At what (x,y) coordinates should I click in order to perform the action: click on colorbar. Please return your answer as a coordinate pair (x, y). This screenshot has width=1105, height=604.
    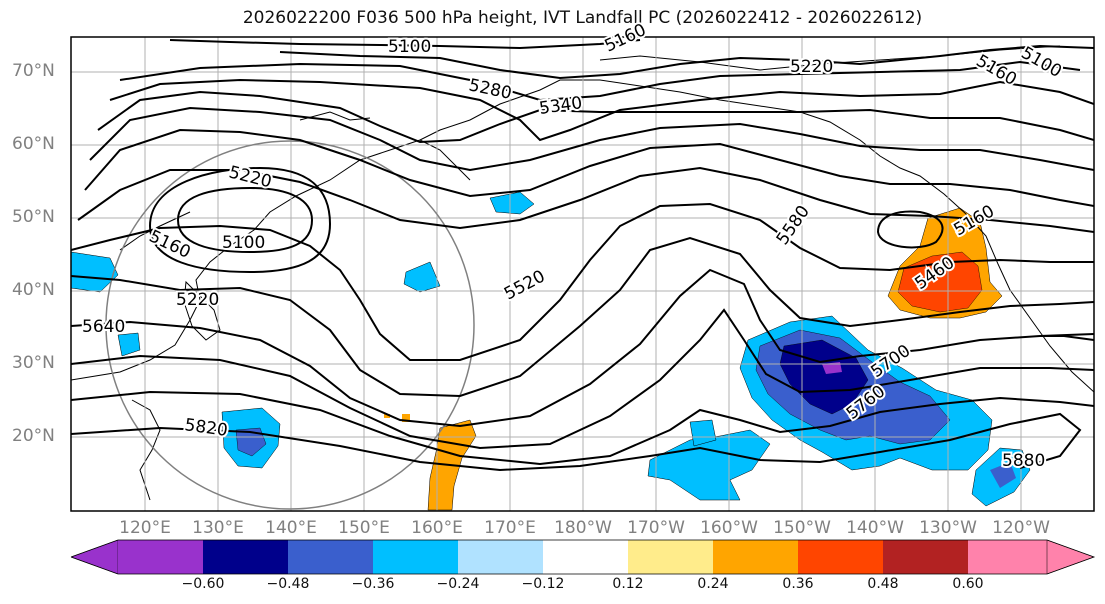
    Looking at the image, I should click on (583, 557).